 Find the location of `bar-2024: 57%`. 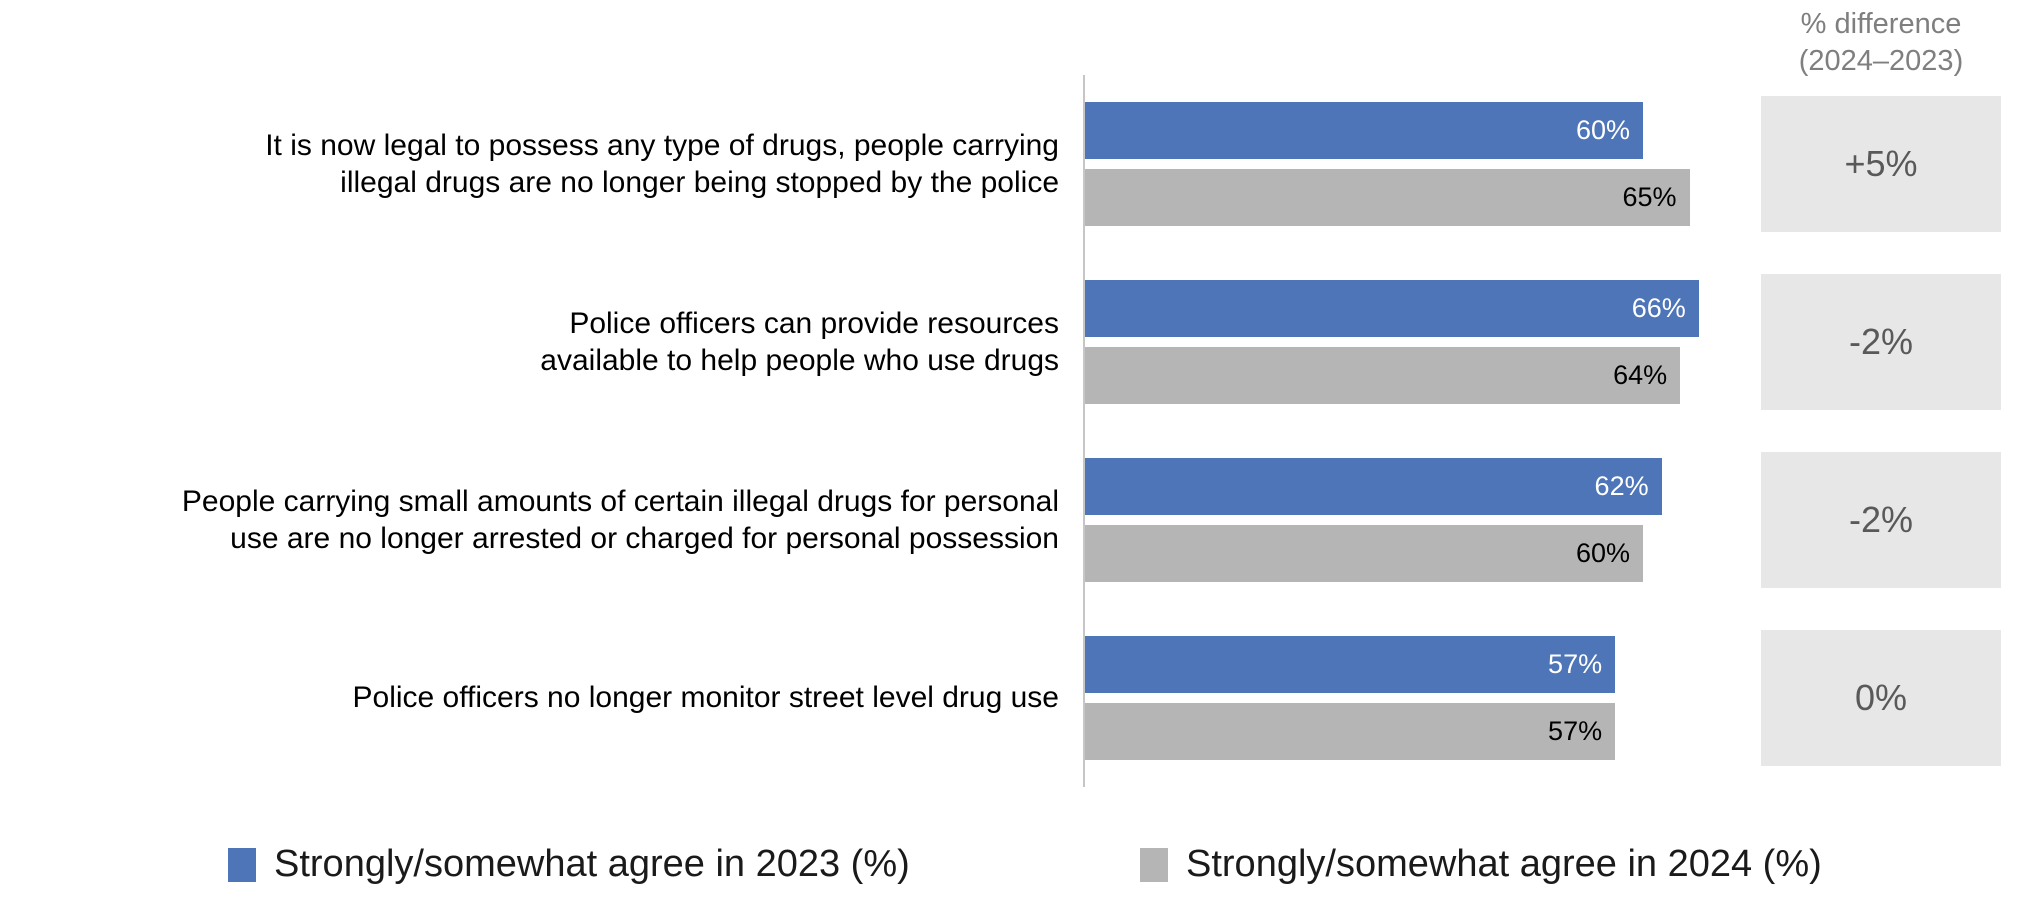

bar-2024: 57% is located at coordinates (1350, 731).